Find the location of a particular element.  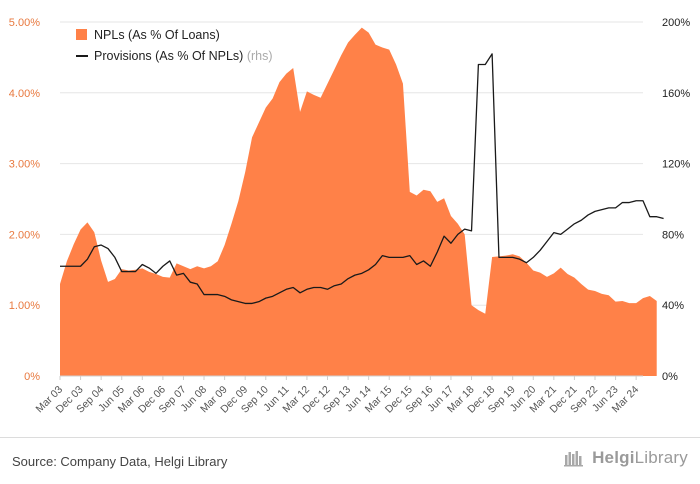

right-axis-tick-label: 40% is located at coordinates (673, 306).